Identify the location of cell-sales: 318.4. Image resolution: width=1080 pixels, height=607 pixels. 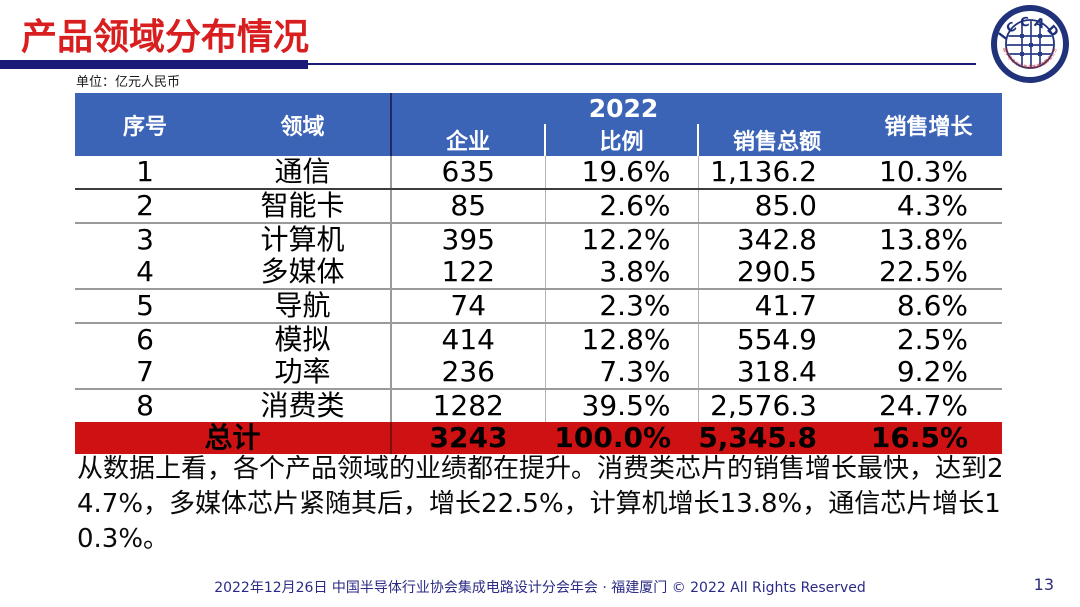
(776, 373).